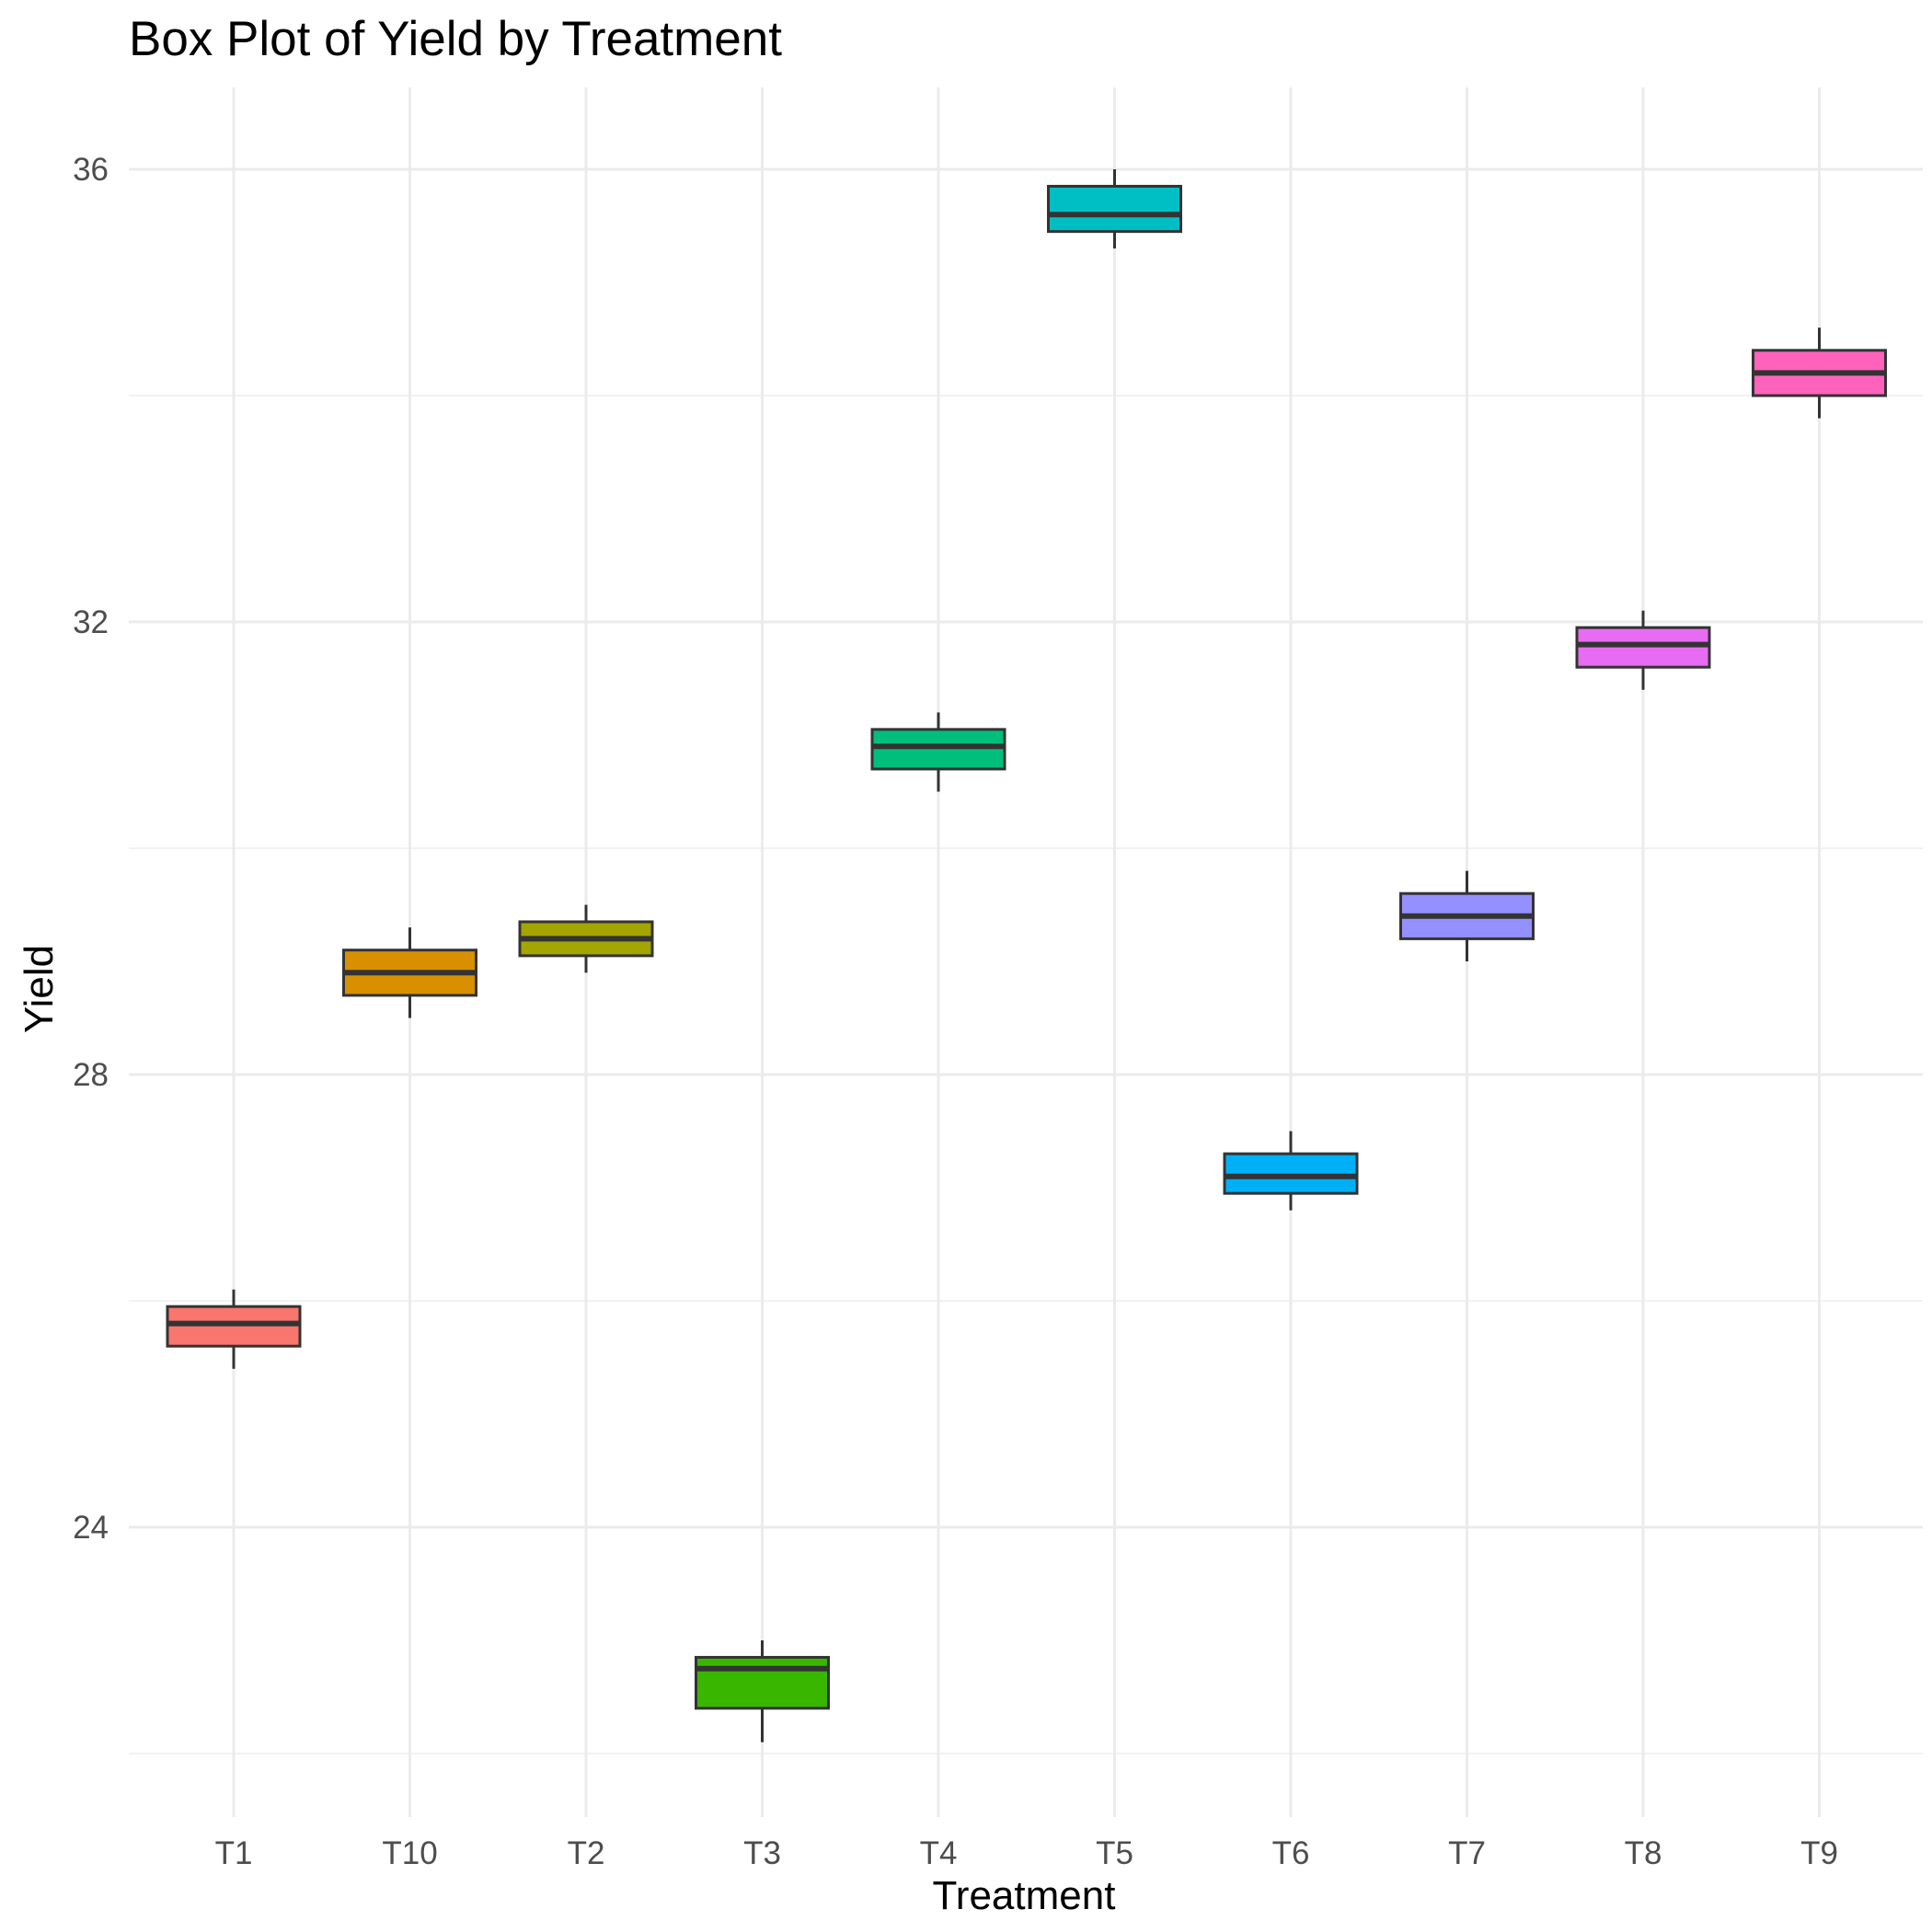  What do you see at coordinates (409, 972) in the screenshot?
I see `box-t10` at bounding box center [409, 972].